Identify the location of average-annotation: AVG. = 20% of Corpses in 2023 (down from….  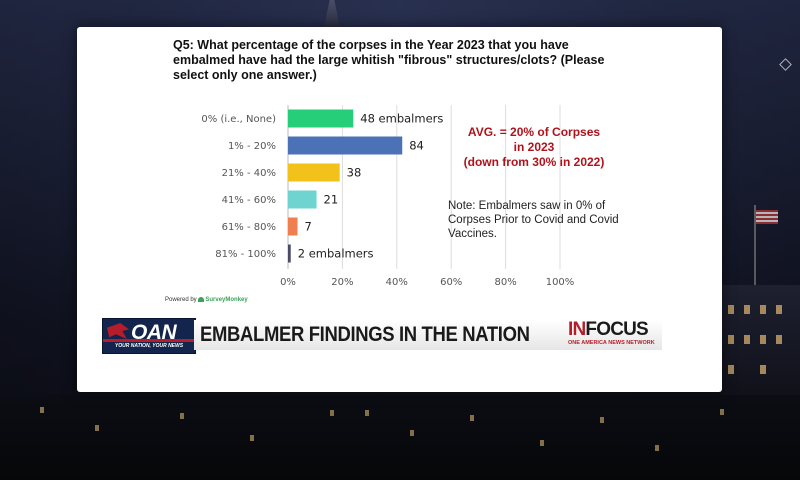
(534, 147).